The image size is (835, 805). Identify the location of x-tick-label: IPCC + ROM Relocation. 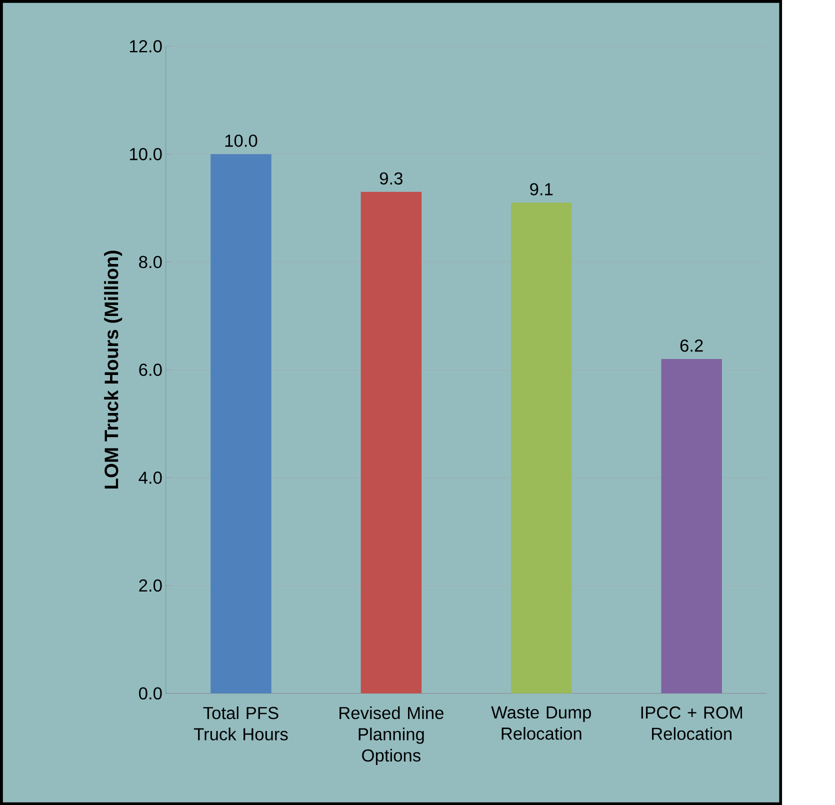
(691, 723).